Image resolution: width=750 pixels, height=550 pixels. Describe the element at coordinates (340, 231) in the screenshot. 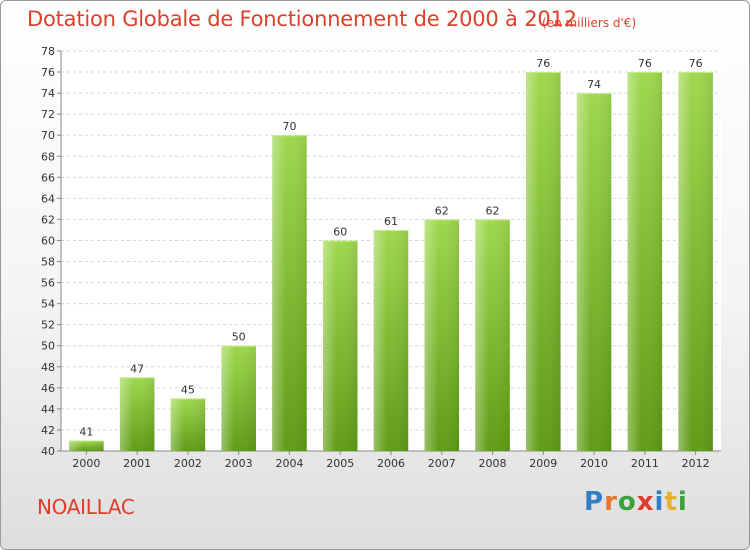

I see `value-label-2005: 60` at that location.